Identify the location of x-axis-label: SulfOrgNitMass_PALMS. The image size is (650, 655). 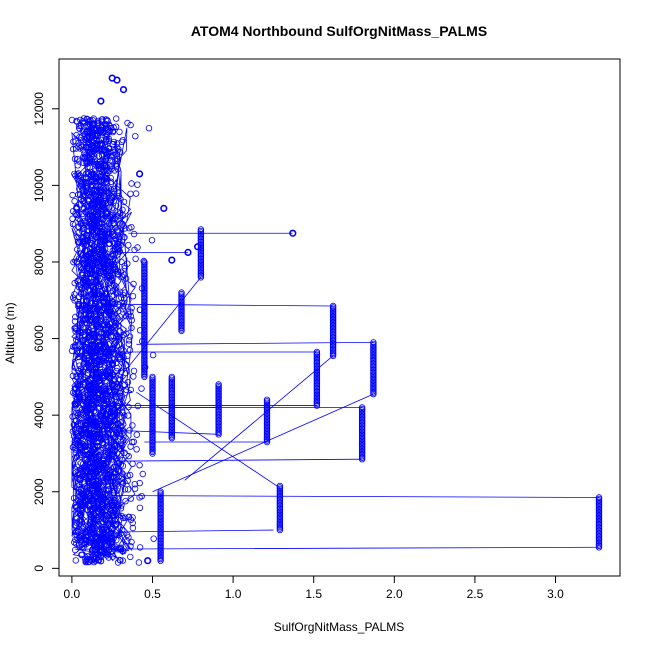
(339, 627).